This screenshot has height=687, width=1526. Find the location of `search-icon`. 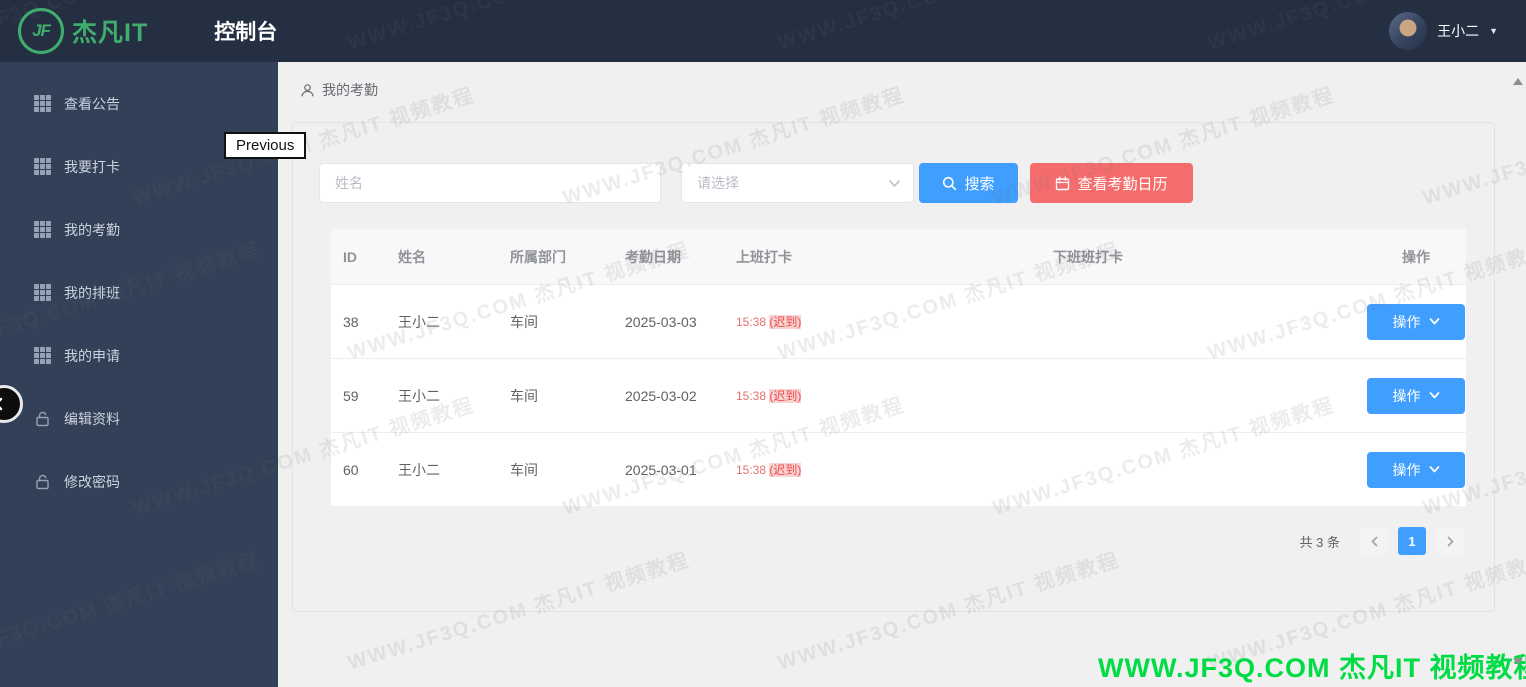

search-icon is located at coordinates (950, 183).